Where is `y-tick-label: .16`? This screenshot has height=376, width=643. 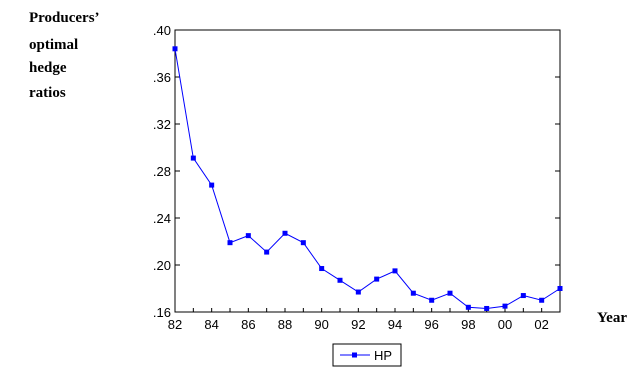 y-tick-label: .16 is located at coordinates (162, 312).